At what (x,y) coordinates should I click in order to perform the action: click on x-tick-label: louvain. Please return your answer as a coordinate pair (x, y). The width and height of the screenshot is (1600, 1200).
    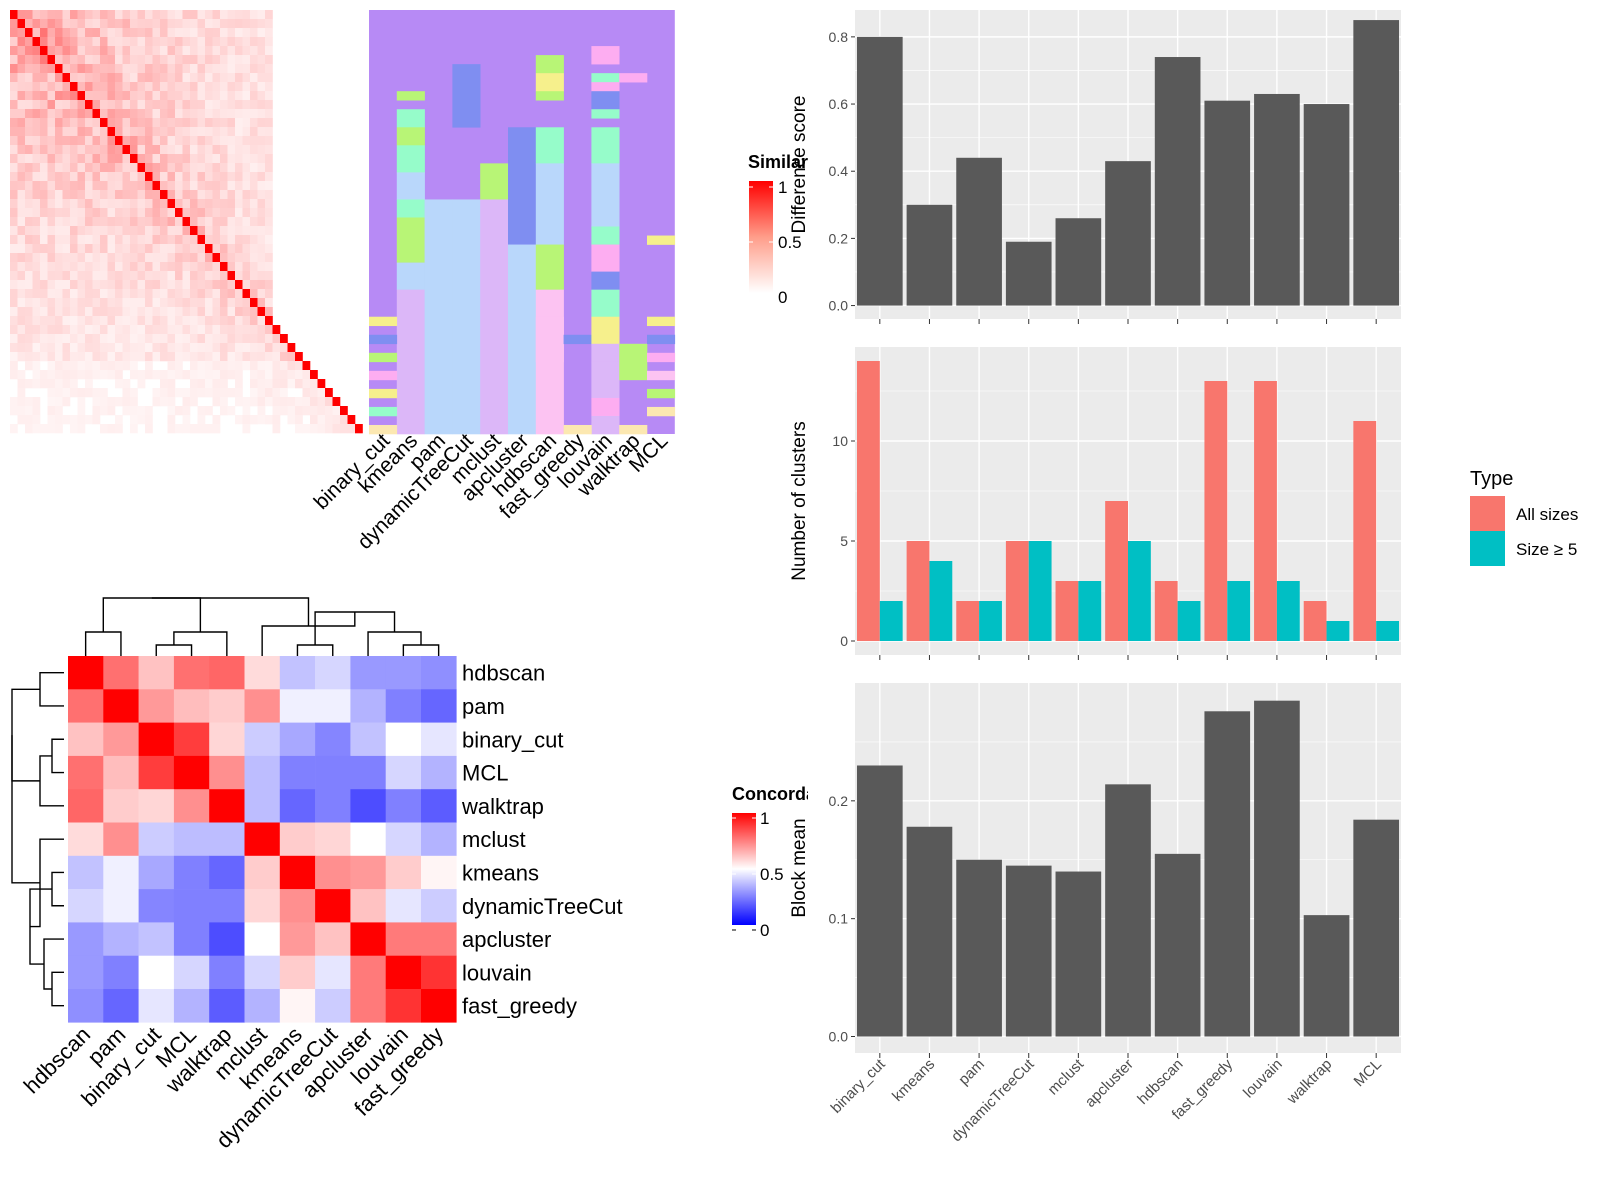
    Looking at the image, I should click on (1263, 1079).